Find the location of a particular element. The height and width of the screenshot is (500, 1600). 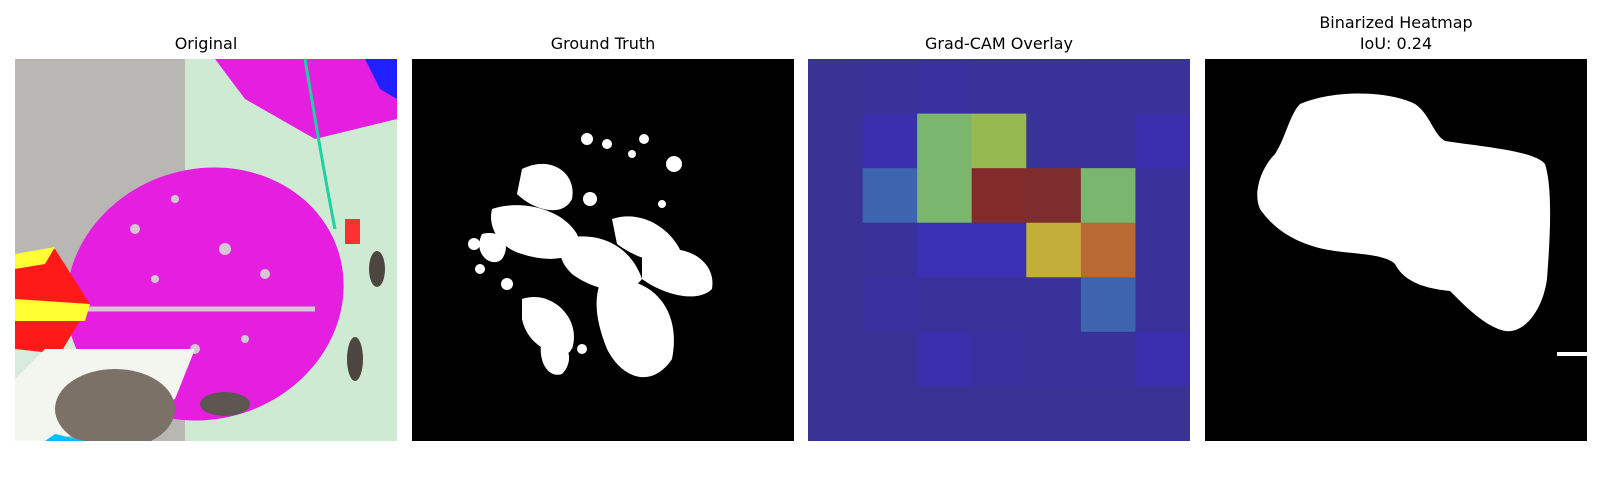

gradcam-cell-r3-c6 is located at coordinates (1162, 250).